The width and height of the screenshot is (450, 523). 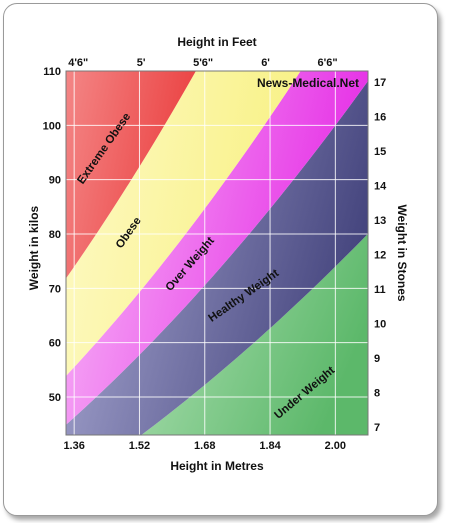 I want to click on y-right-tick-label: 15, so click(x=380, y=152).